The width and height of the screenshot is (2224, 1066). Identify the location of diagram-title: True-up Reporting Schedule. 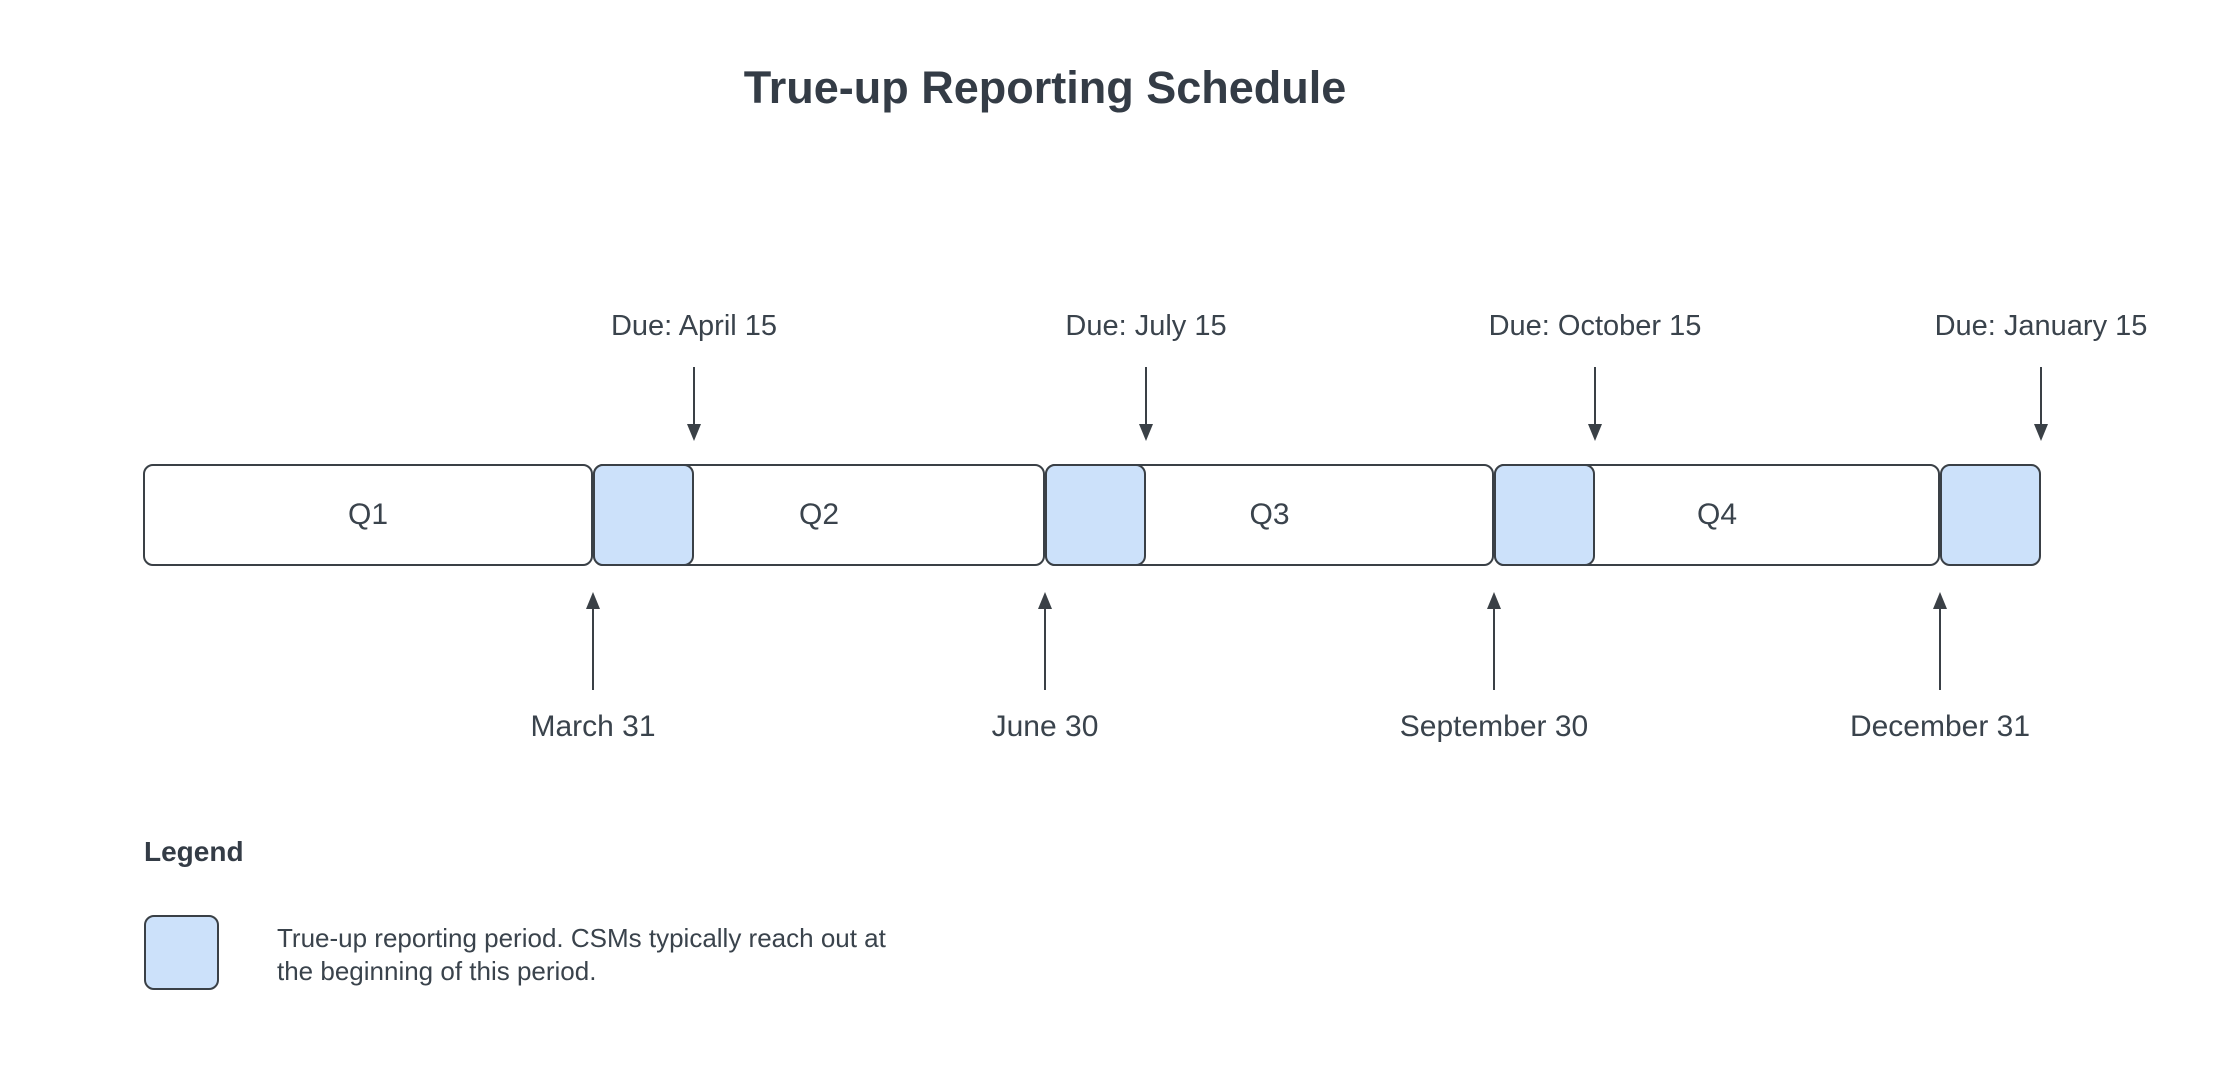
(1045, 87).